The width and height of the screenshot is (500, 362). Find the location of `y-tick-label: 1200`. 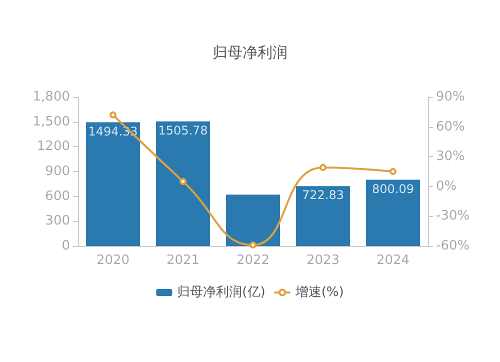

y-tick-label: 1200 is located at coordinates (53, 146).